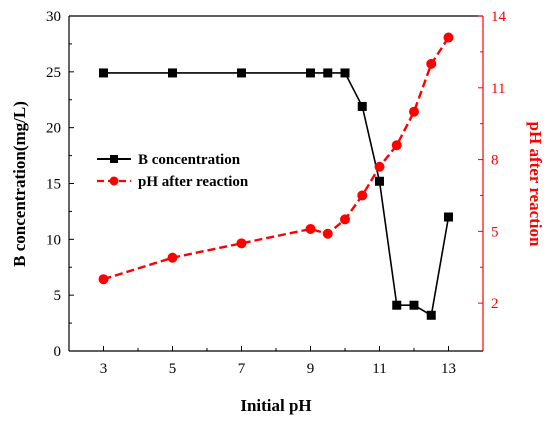  I want to click on left-tick-label: 5, so click(58, 296).